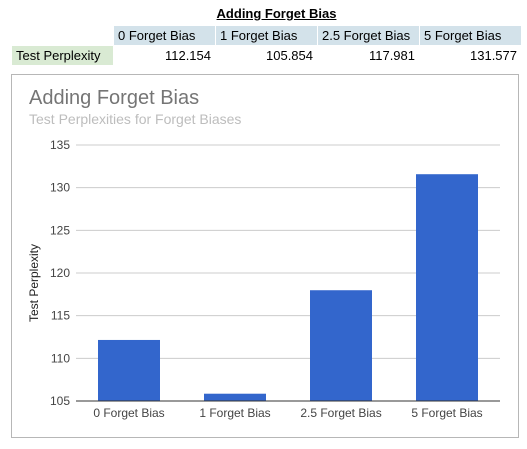 The image size is (527, 449). I want to click on header-cell-3: 5 Forget Bias, so click(470, 35).